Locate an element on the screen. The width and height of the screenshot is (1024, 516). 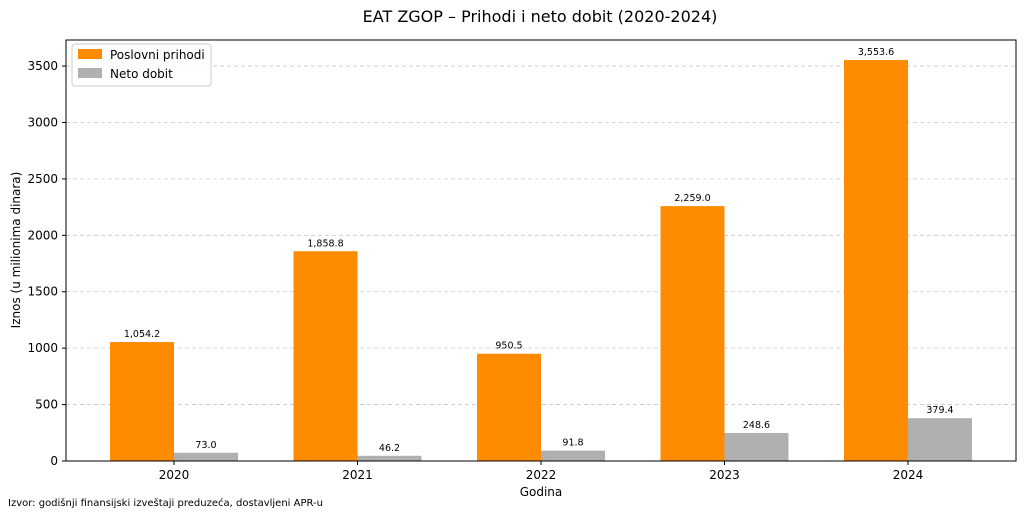
x-tick-label: 2023 is located at coordinates (724, 475).